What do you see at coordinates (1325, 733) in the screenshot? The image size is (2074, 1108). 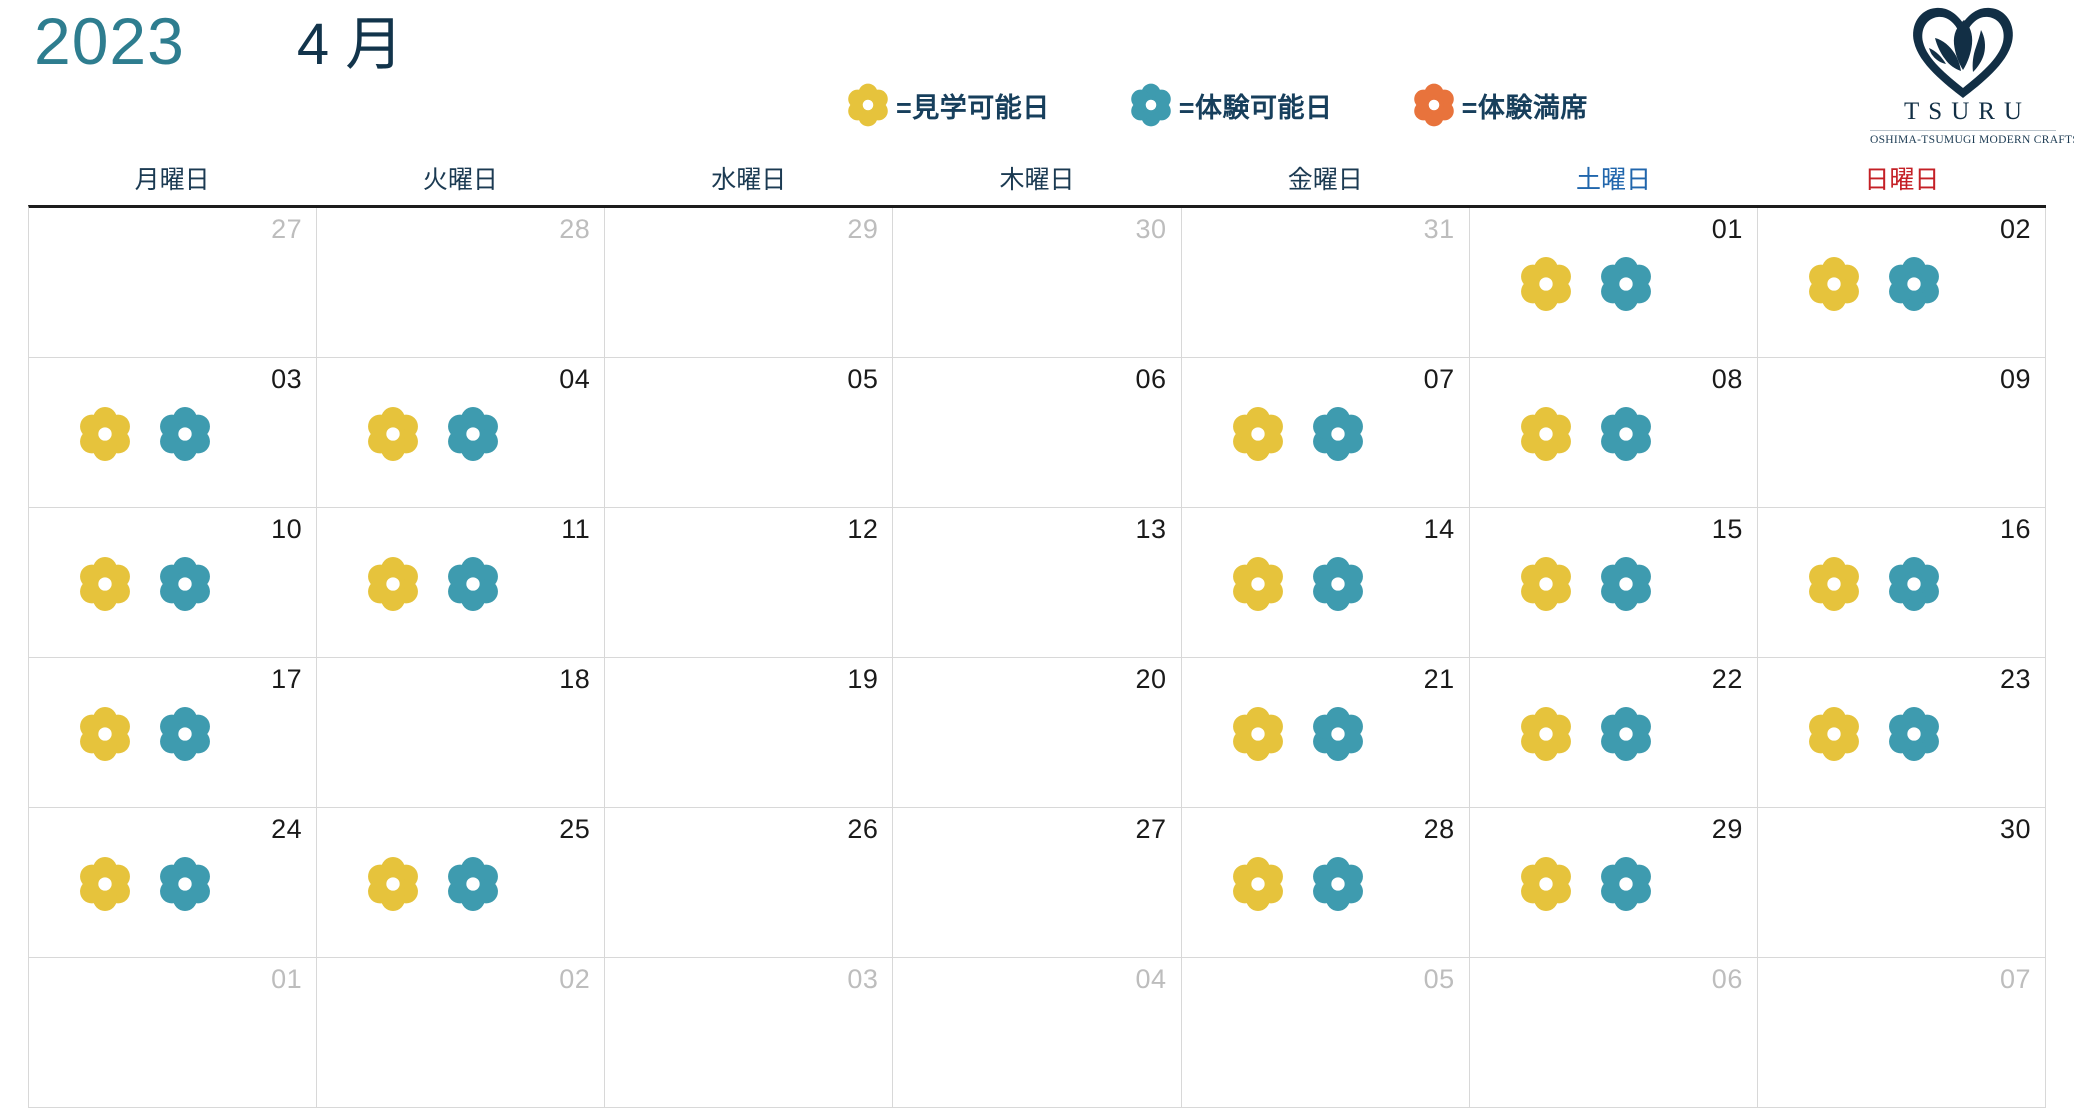 I see `day-cell: 21` at bounding box center [1325, 733].